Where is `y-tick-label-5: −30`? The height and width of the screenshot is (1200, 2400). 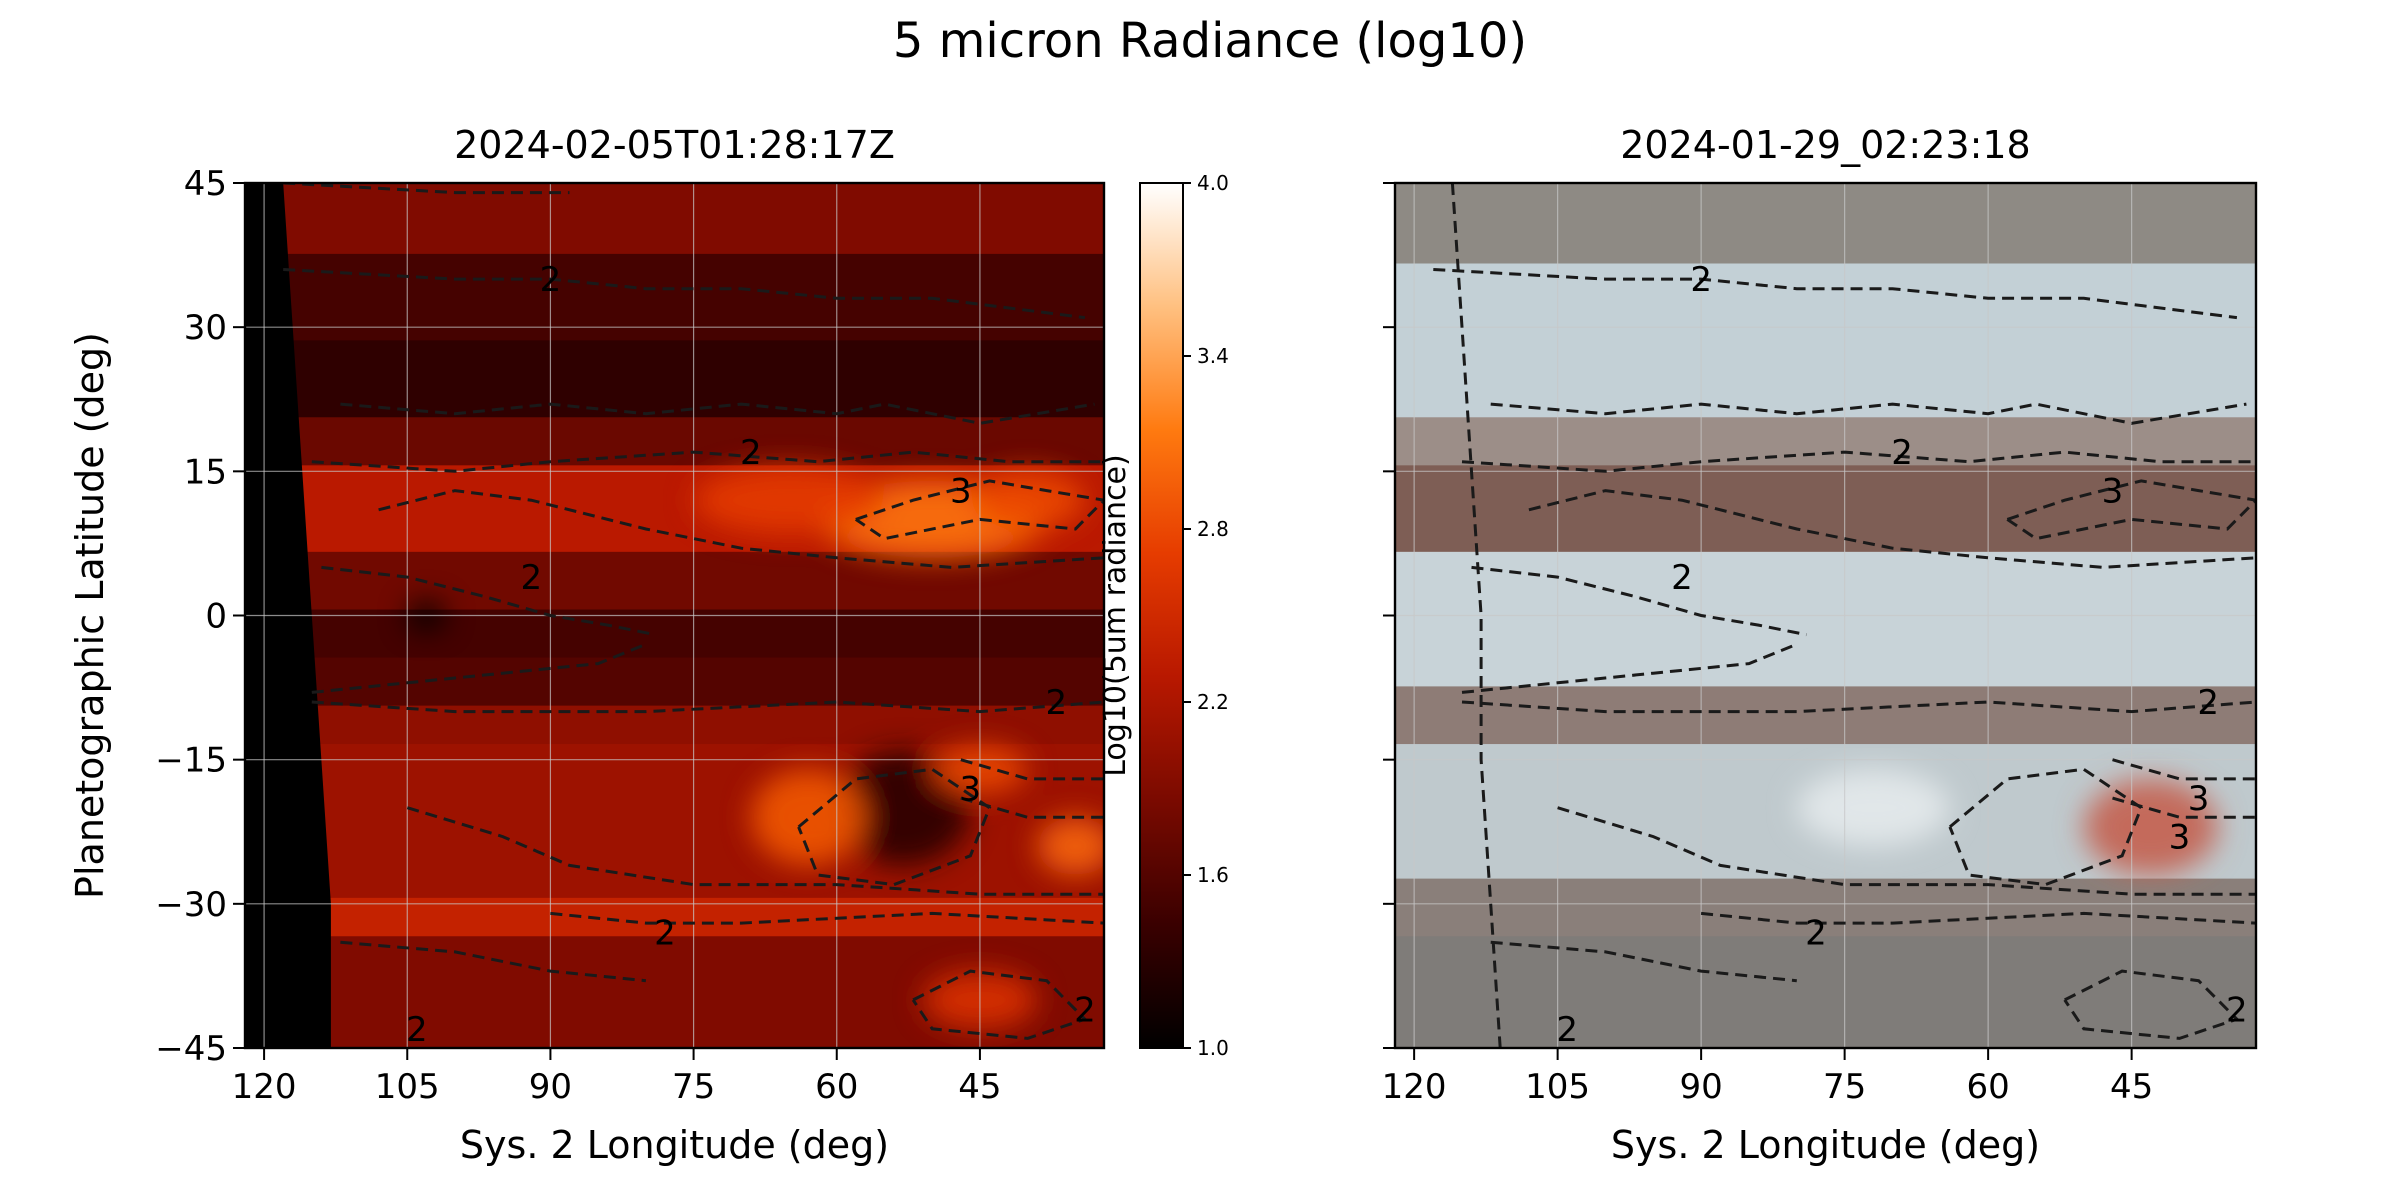
y-tick-label-5: −30 is located at coordinates (191, 905).